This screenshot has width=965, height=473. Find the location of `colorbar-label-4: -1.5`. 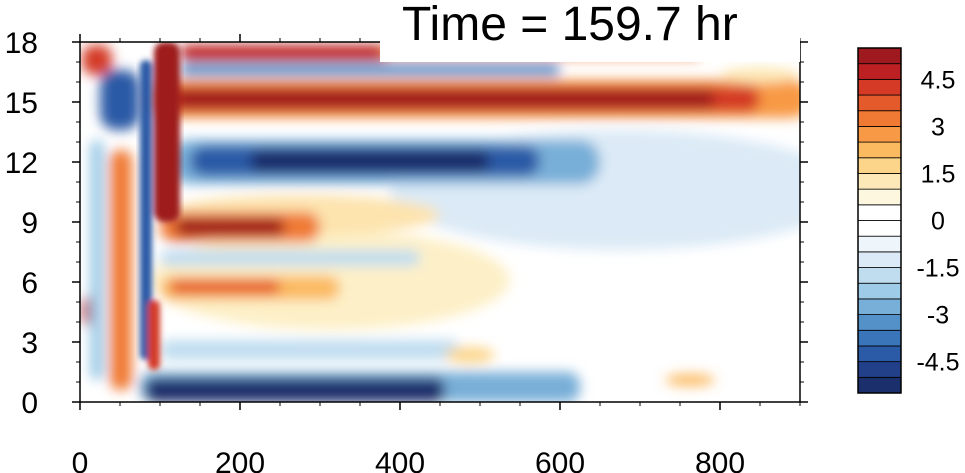

colorbar-label-4: -1.5 is located at coordinates (937, 269).